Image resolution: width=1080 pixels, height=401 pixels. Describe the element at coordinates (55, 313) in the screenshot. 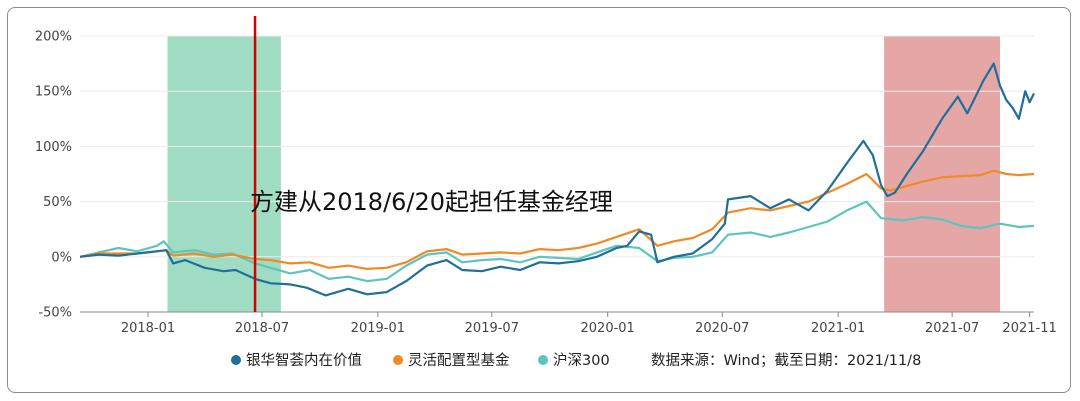

I see `y-tick-label: -50%` at that location.